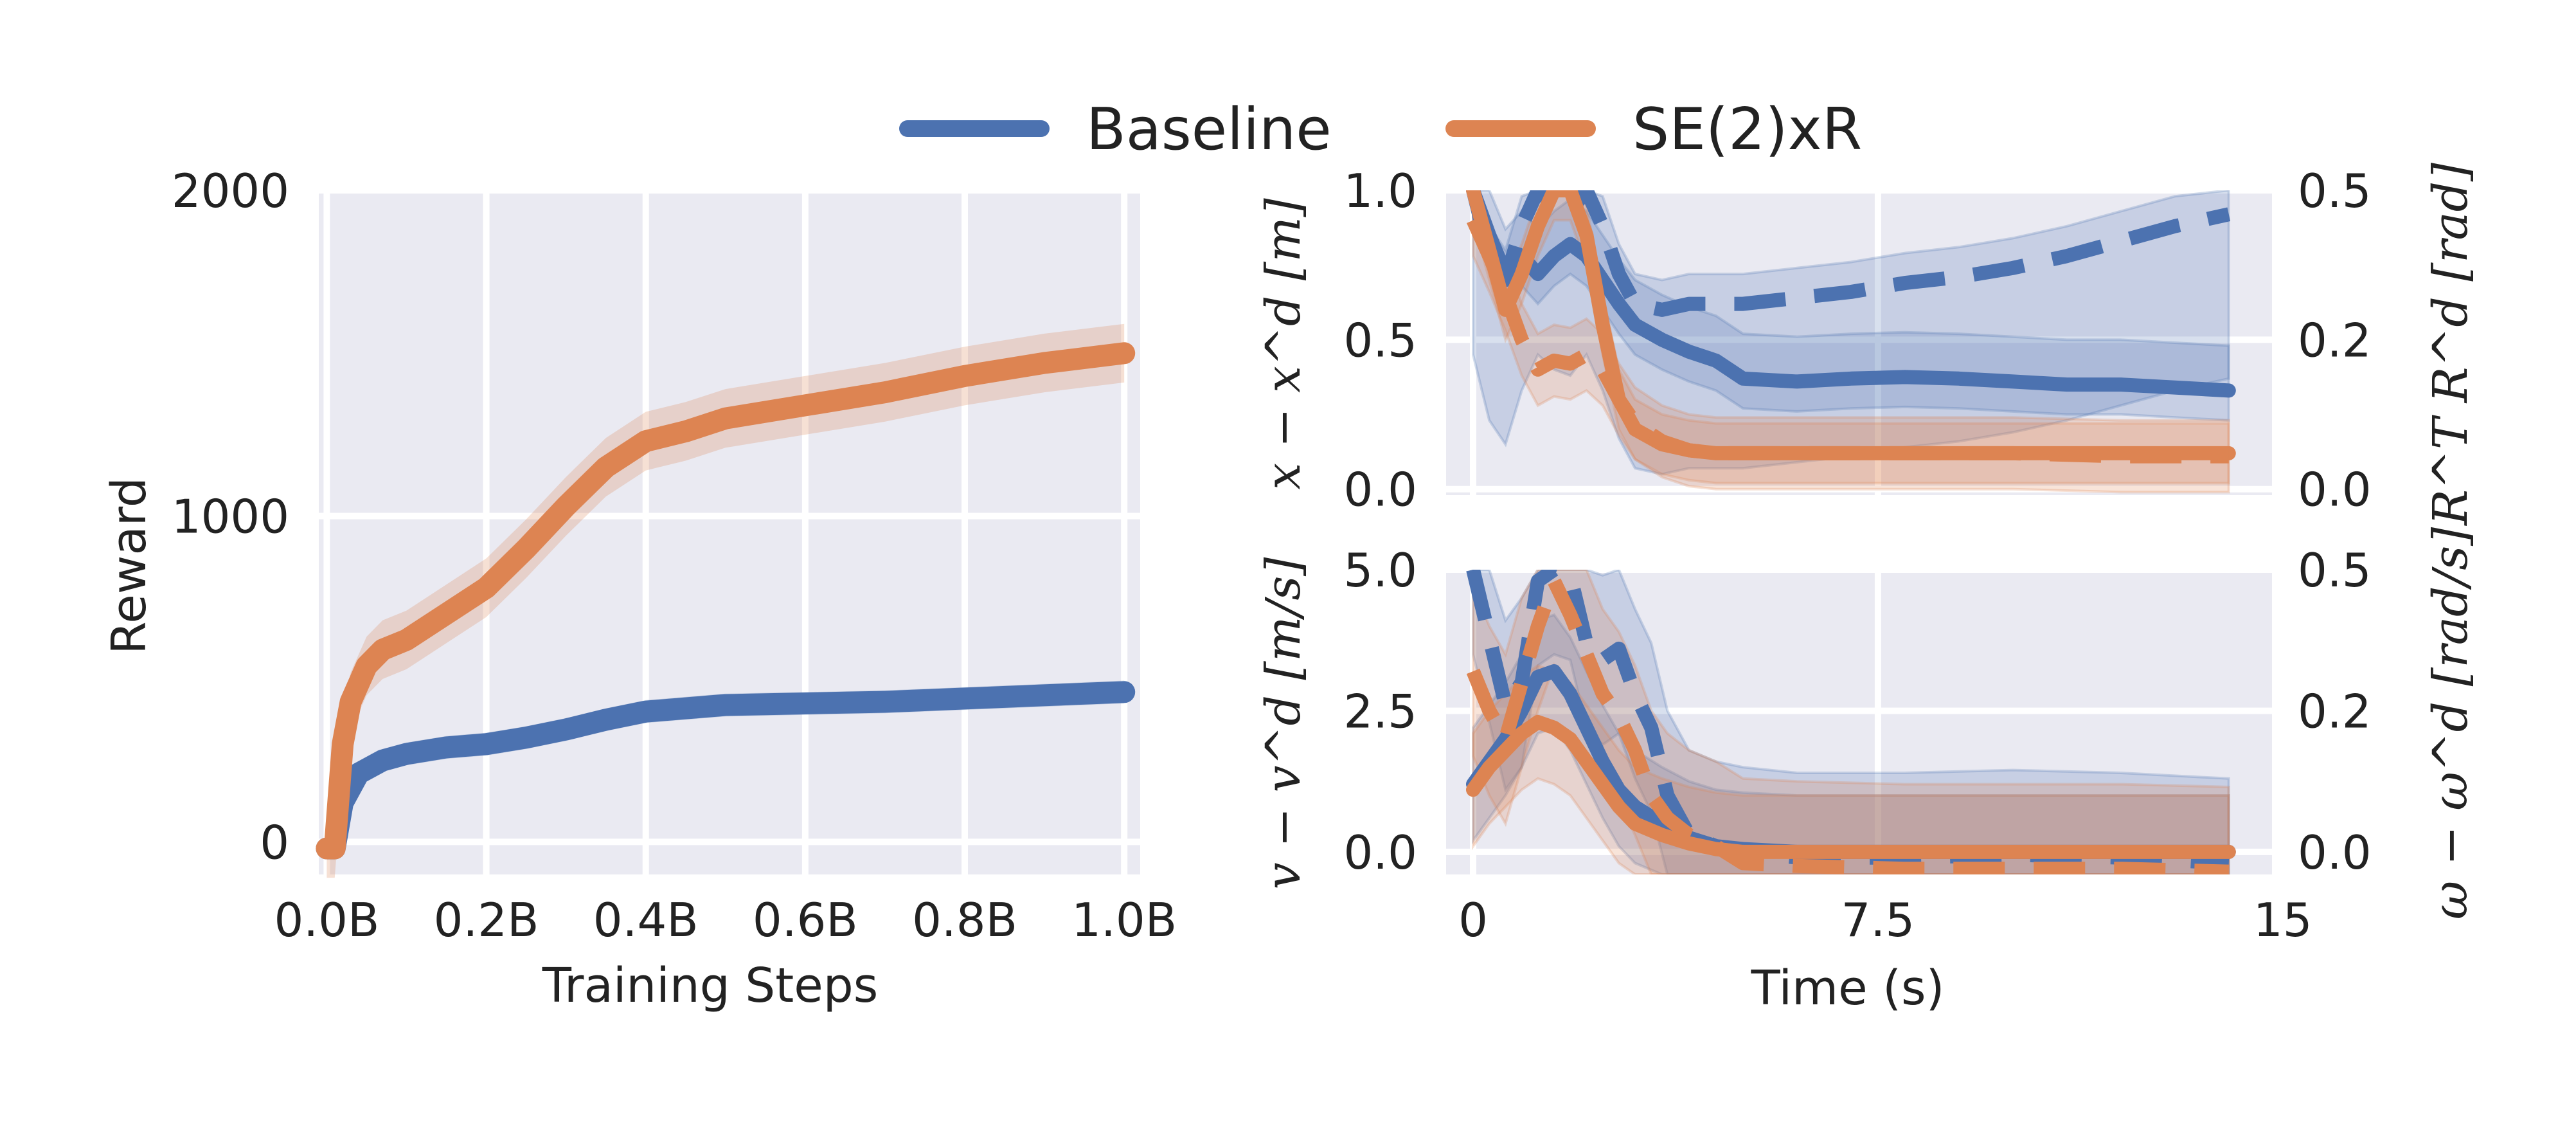 The height and width of the screenshot is (1122, 2576). What do you see at coordinates (1283, 343) in the screenshot?
I see `y-axis-title-position: x − x^d [m]` at bounding box center [1283, 343].